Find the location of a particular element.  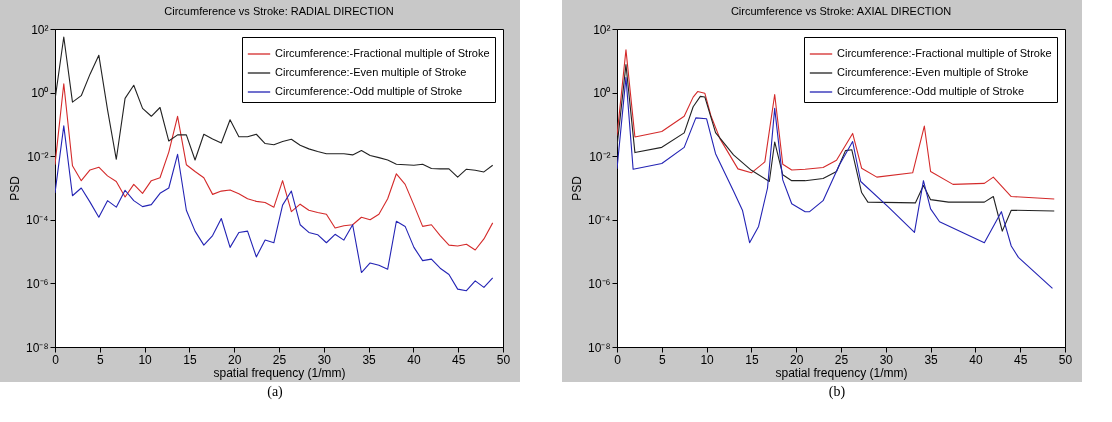

text: (b) is located at coordinates (837, 392).